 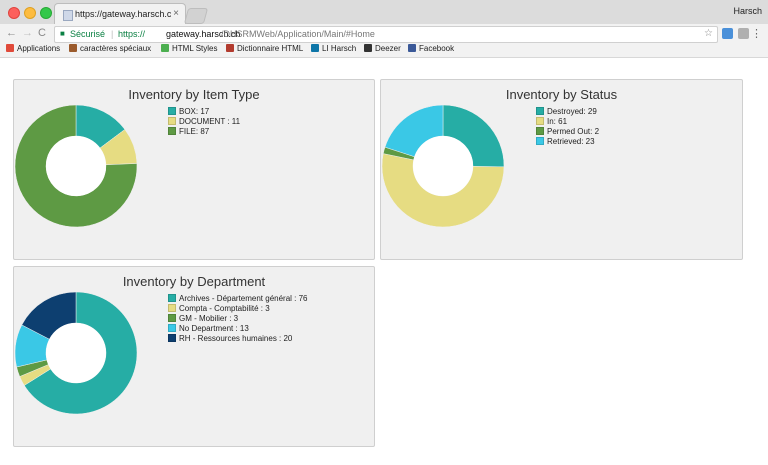 I want to click on bookmark-applications: Applications, so click(x=33, y=50).